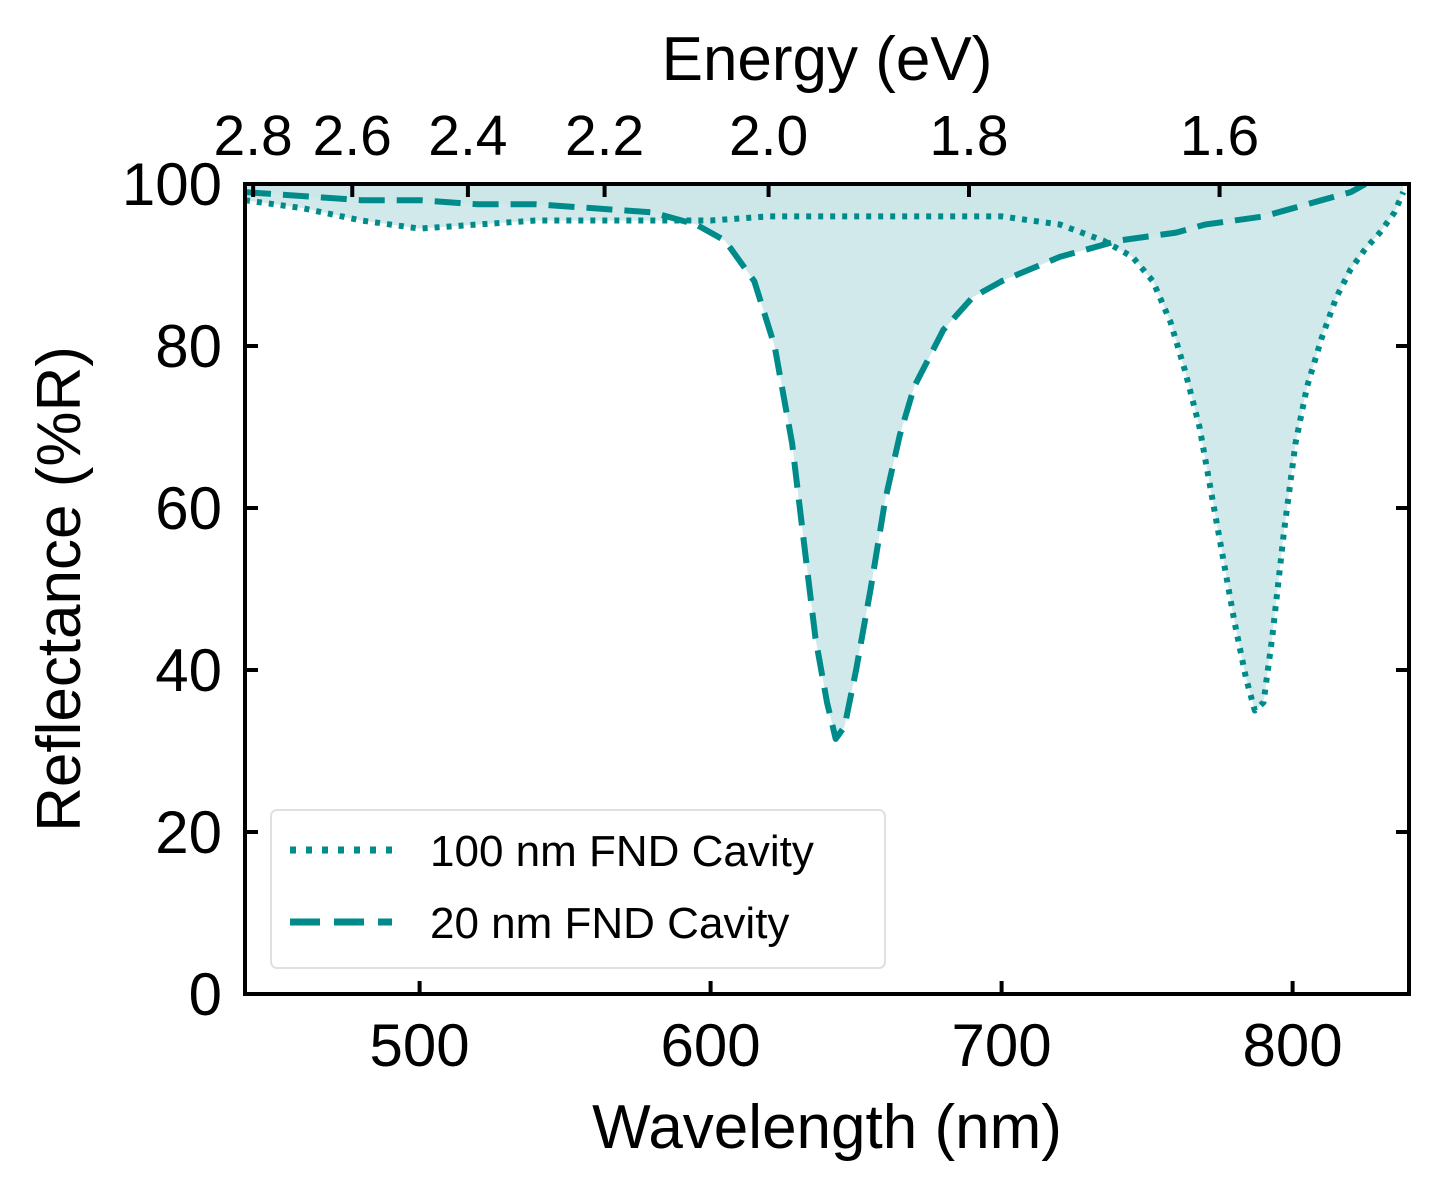 The height and width of the screenshot is (1188, 1437). Describe the element at coordinates (467, 136) in the screenshot. I see `top-tick-label-2: 2.4` at that location.